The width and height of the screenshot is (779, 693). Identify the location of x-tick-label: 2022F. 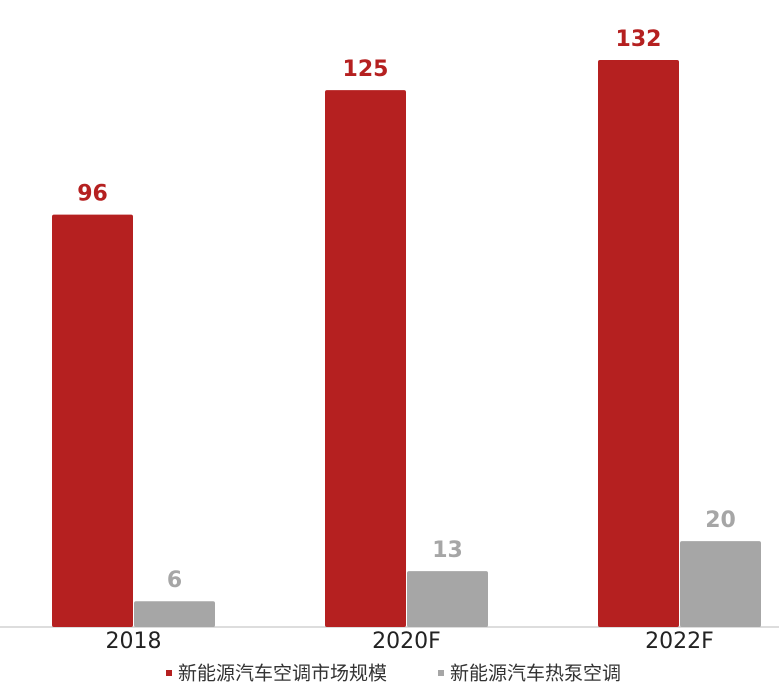
(679, 641).